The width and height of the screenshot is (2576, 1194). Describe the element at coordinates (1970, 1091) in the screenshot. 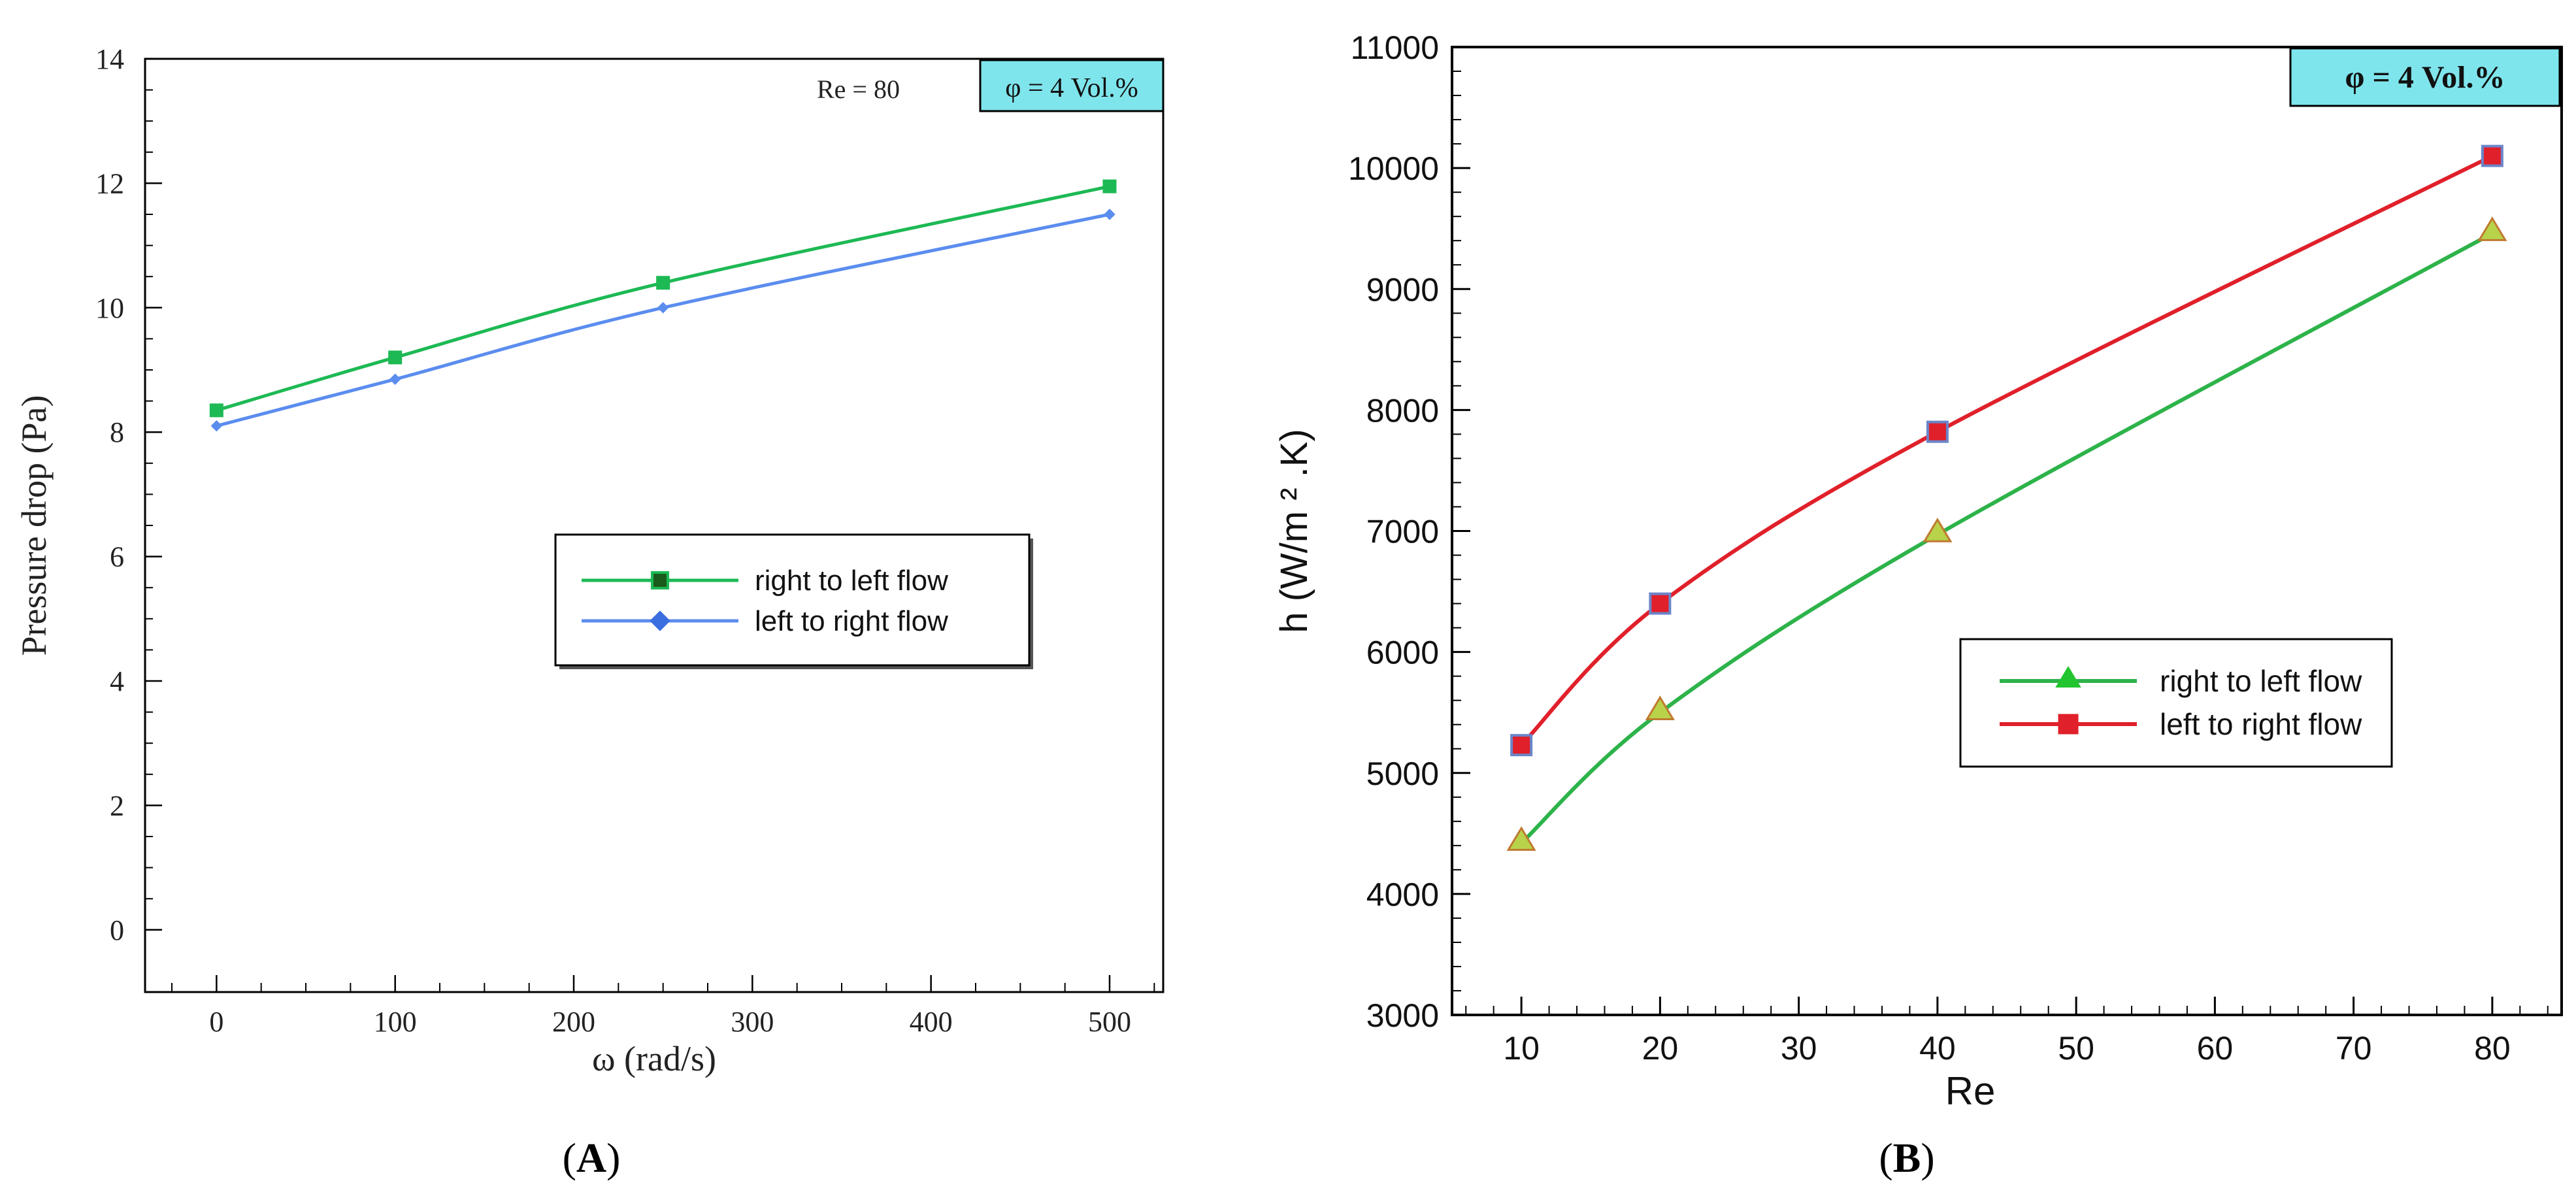

I see `panel-b-x-axis-label: Re` at that location.